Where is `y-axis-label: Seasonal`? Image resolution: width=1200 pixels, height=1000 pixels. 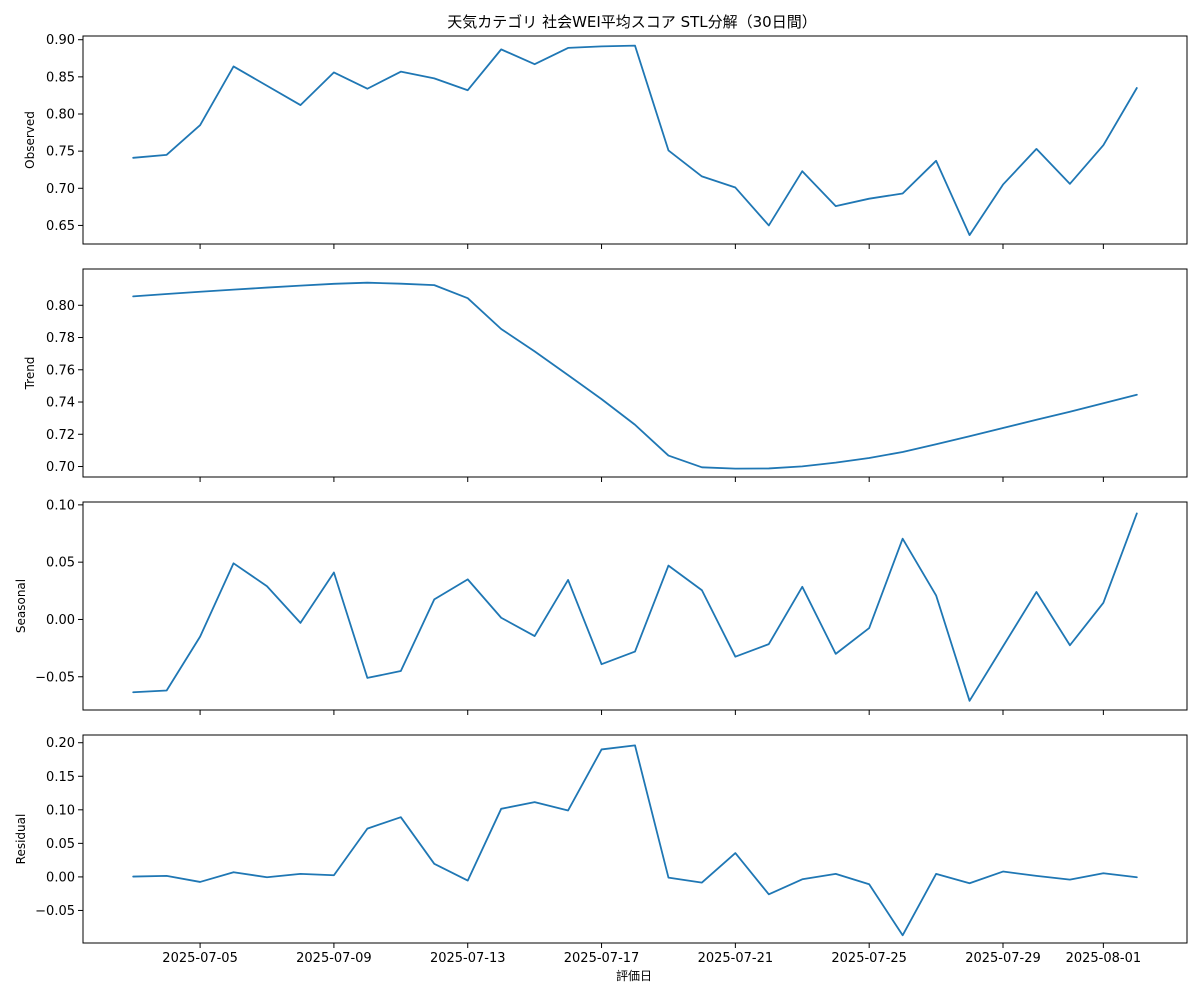
y-axis-label: Seasonal is located at coordinates (21, 606).